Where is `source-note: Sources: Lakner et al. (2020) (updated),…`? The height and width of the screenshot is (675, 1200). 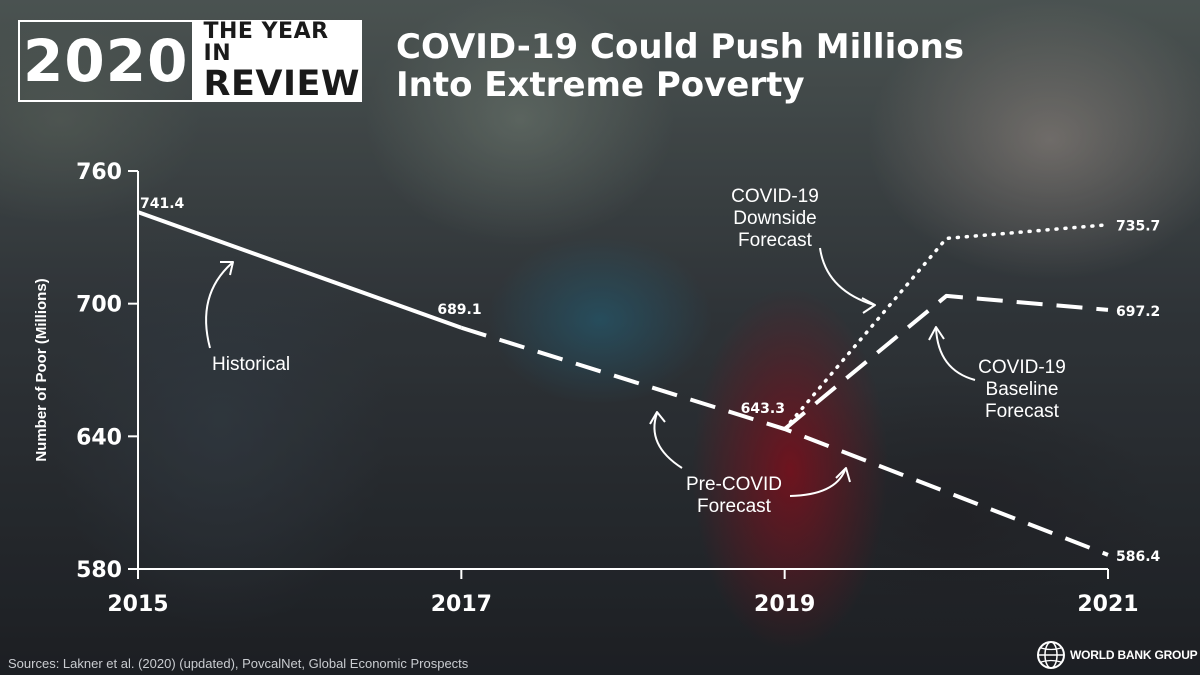
source-note: Sources: Lakner et al. (2020) (updated),… is located at coordinates (238, 663).